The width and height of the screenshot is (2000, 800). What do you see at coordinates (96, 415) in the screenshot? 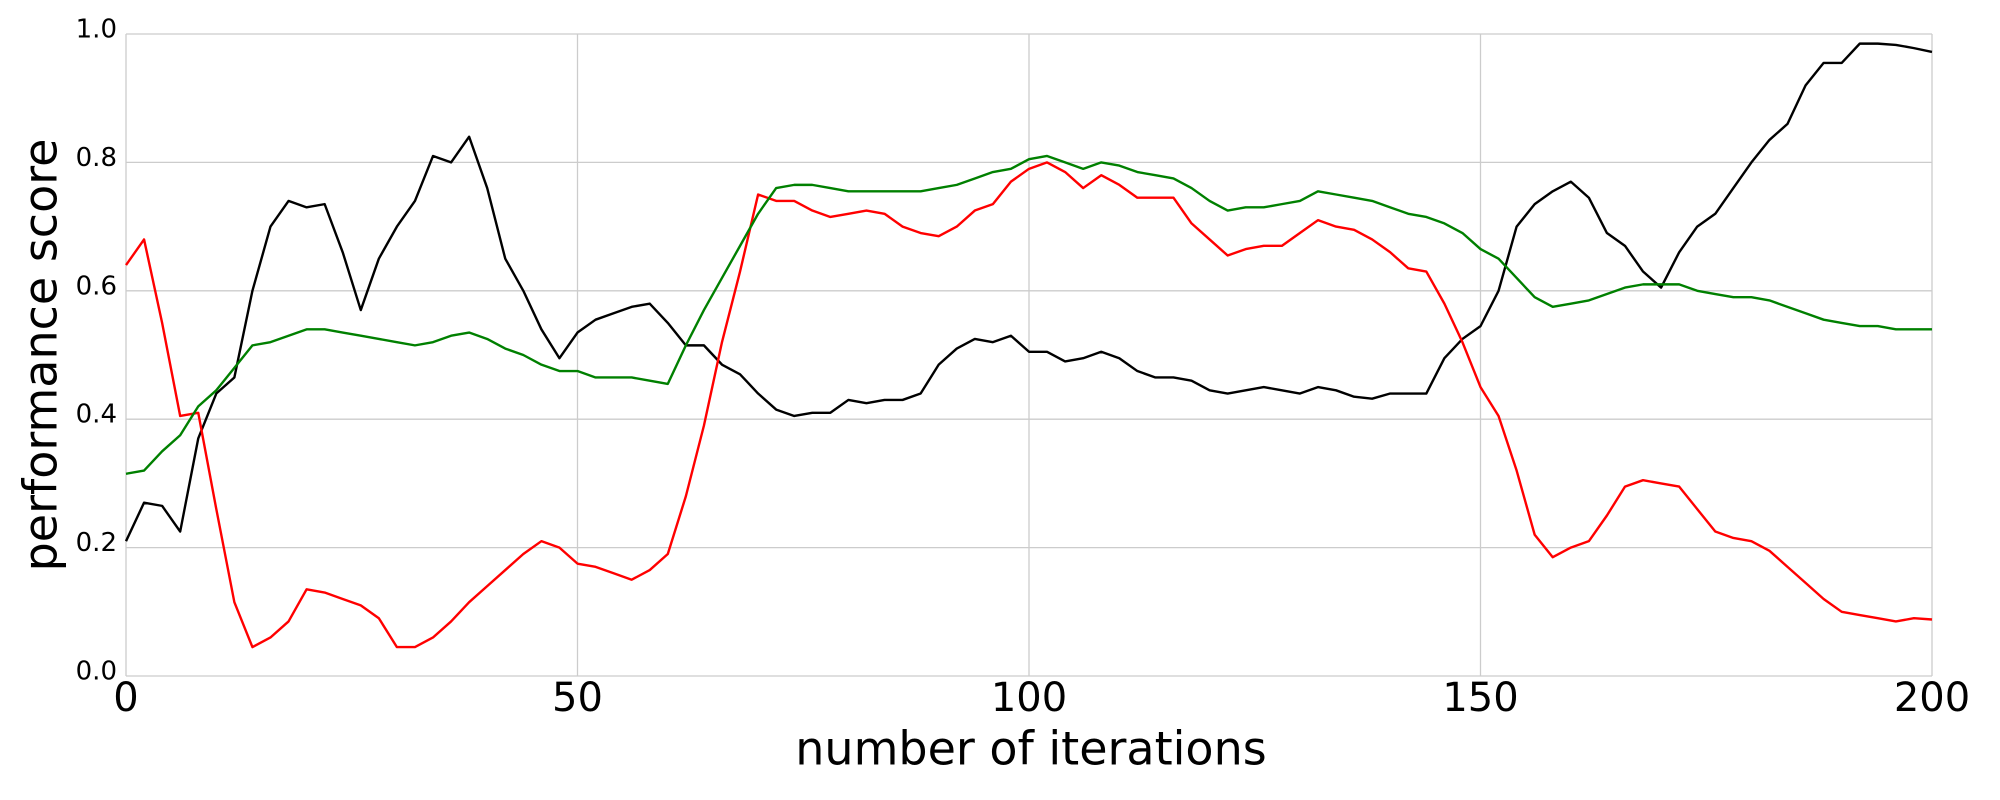
I see `y-tick-label: 0.4` at bounding box center [96, 415].